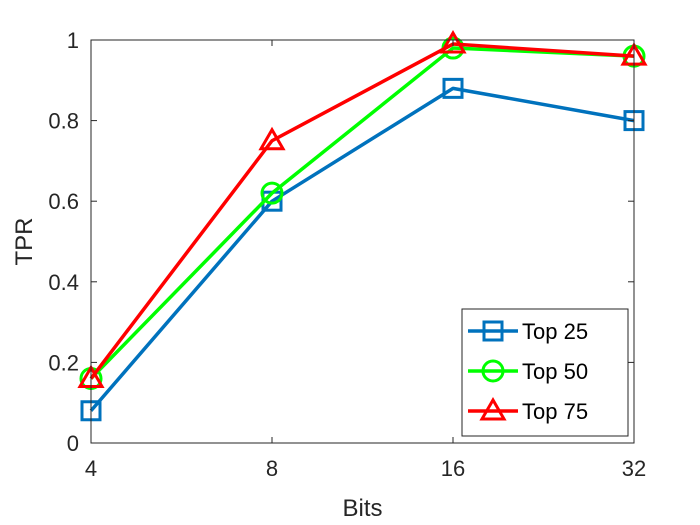 This screenshot has width=700, height=525. Describe the element at coordinates (63, 282) in the screenshot. I see `y-tick-label: 0.4` at that location.